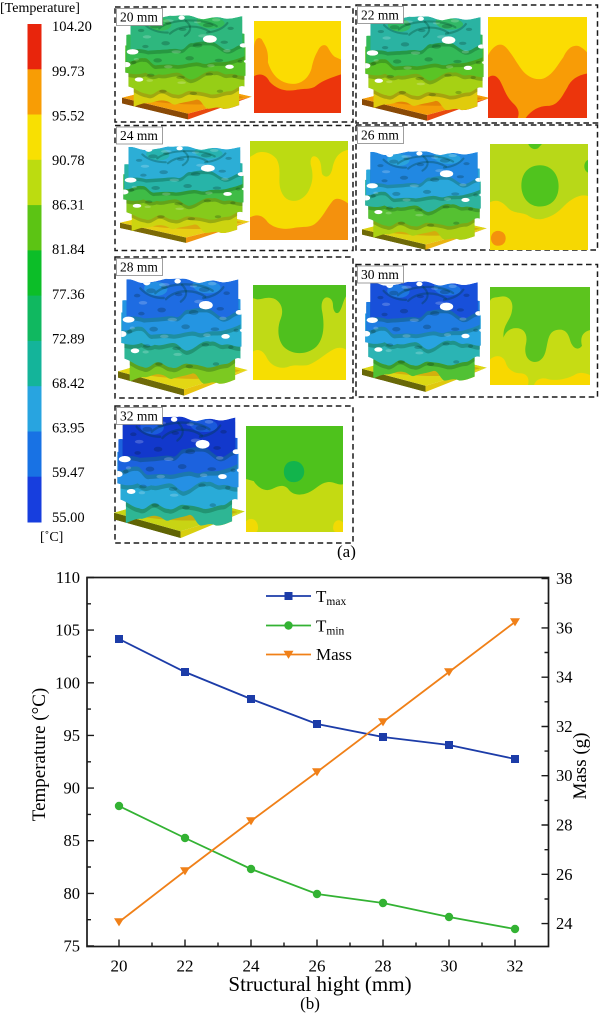  Describe the element at coordinates (72, 893) in the screenshot. I see `svg-text: 80` at that location.